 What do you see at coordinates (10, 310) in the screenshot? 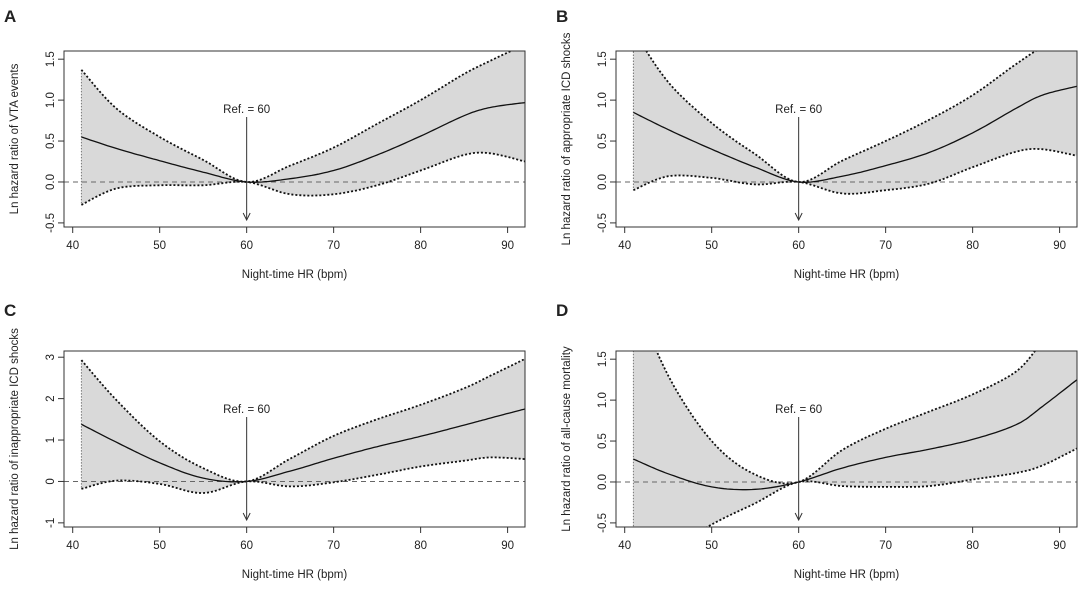
I see `panel-label: C` at bounding box center [10, 310].